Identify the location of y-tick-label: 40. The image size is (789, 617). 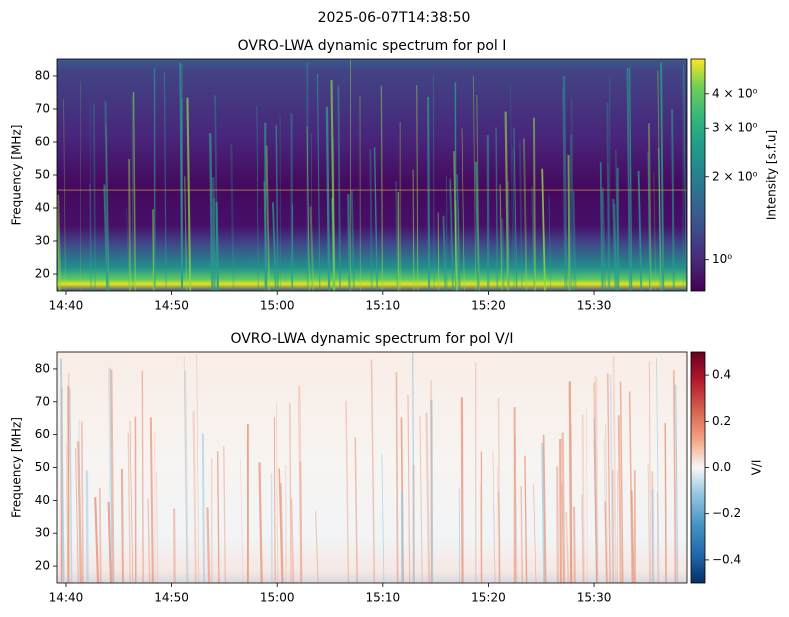
(42, 208).